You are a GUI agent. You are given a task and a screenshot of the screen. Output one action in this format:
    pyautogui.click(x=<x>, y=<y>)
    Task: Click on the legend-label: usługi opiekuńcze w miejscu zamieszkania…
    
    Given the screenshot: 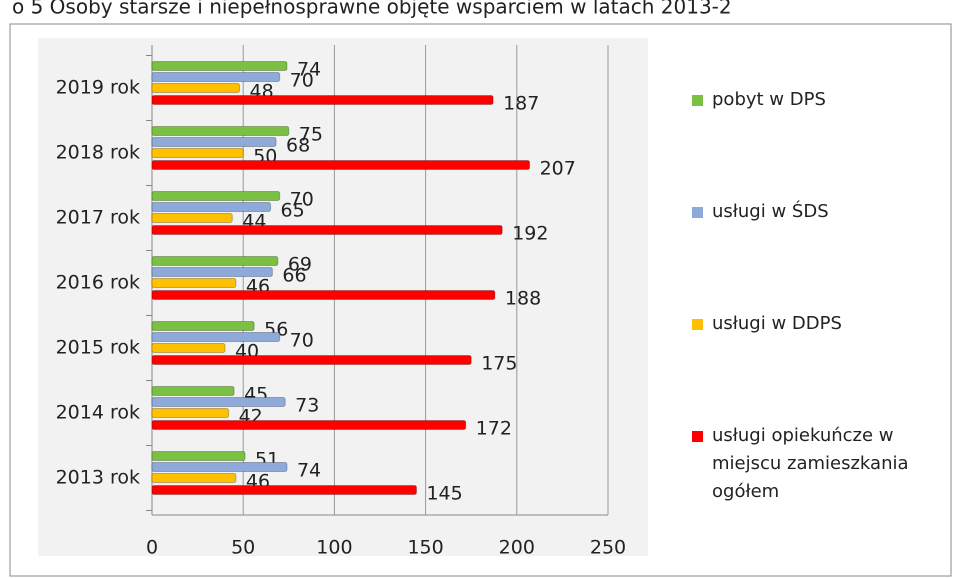 What is the action you would take?
    pyautogui.click(x=810, y=463)
    